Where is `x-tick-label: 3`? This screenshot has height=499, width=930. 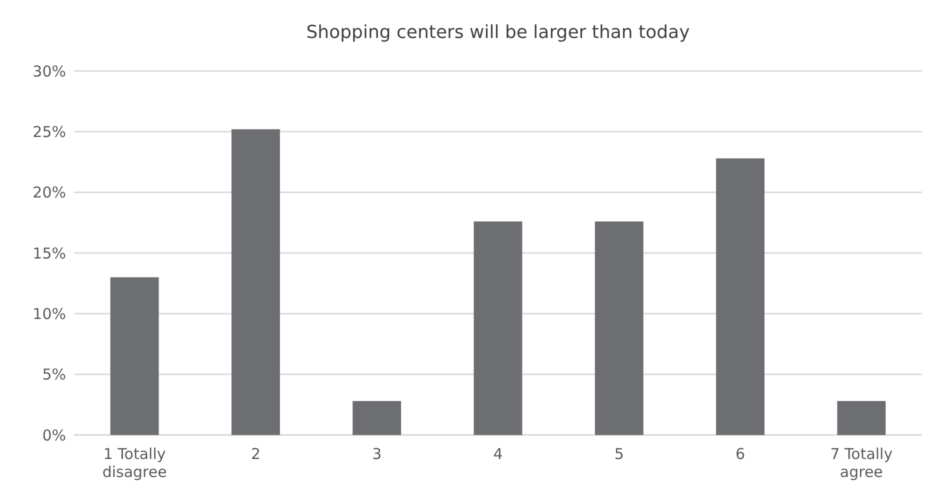
x-tick-label: 3 is located at coordinates (377, 454).